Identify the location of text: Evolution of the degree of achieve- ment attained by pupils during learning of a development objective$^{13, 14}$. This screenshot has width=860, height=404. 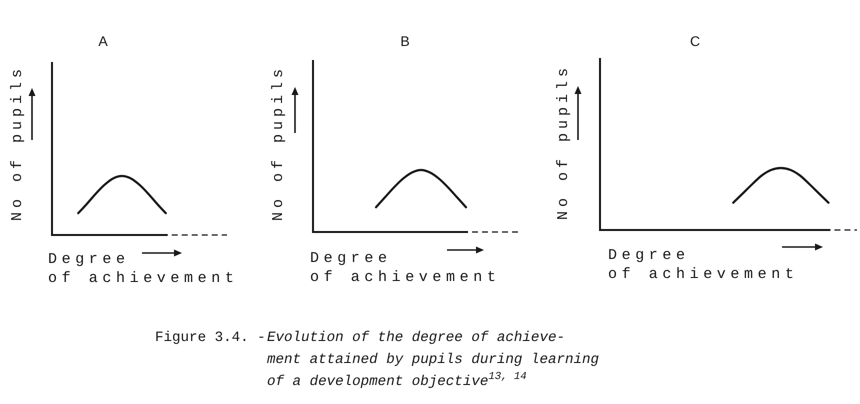
(433, 360).